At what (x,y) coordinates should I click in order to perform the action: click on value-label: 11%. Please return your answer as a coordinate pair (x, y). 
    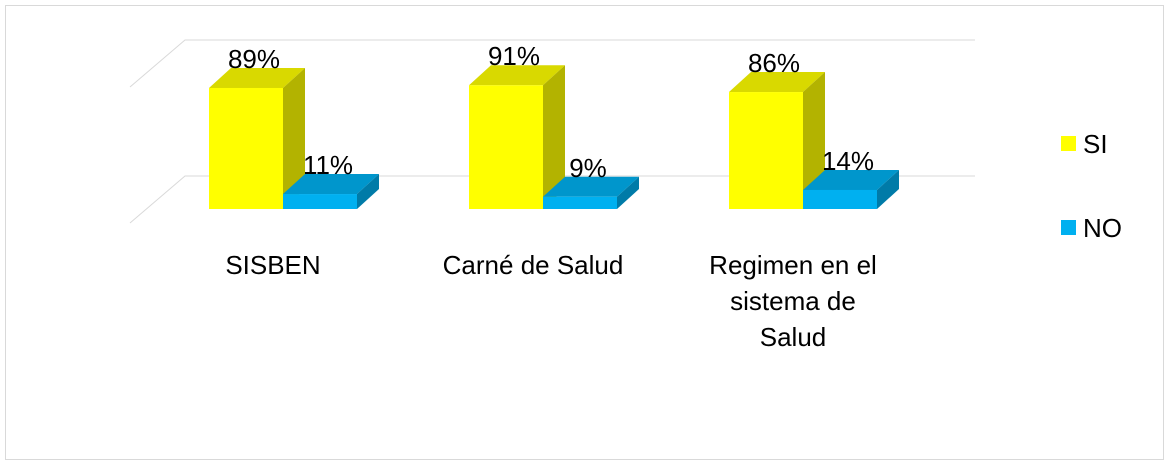
    Looking at the image, I should click on (328, 165).